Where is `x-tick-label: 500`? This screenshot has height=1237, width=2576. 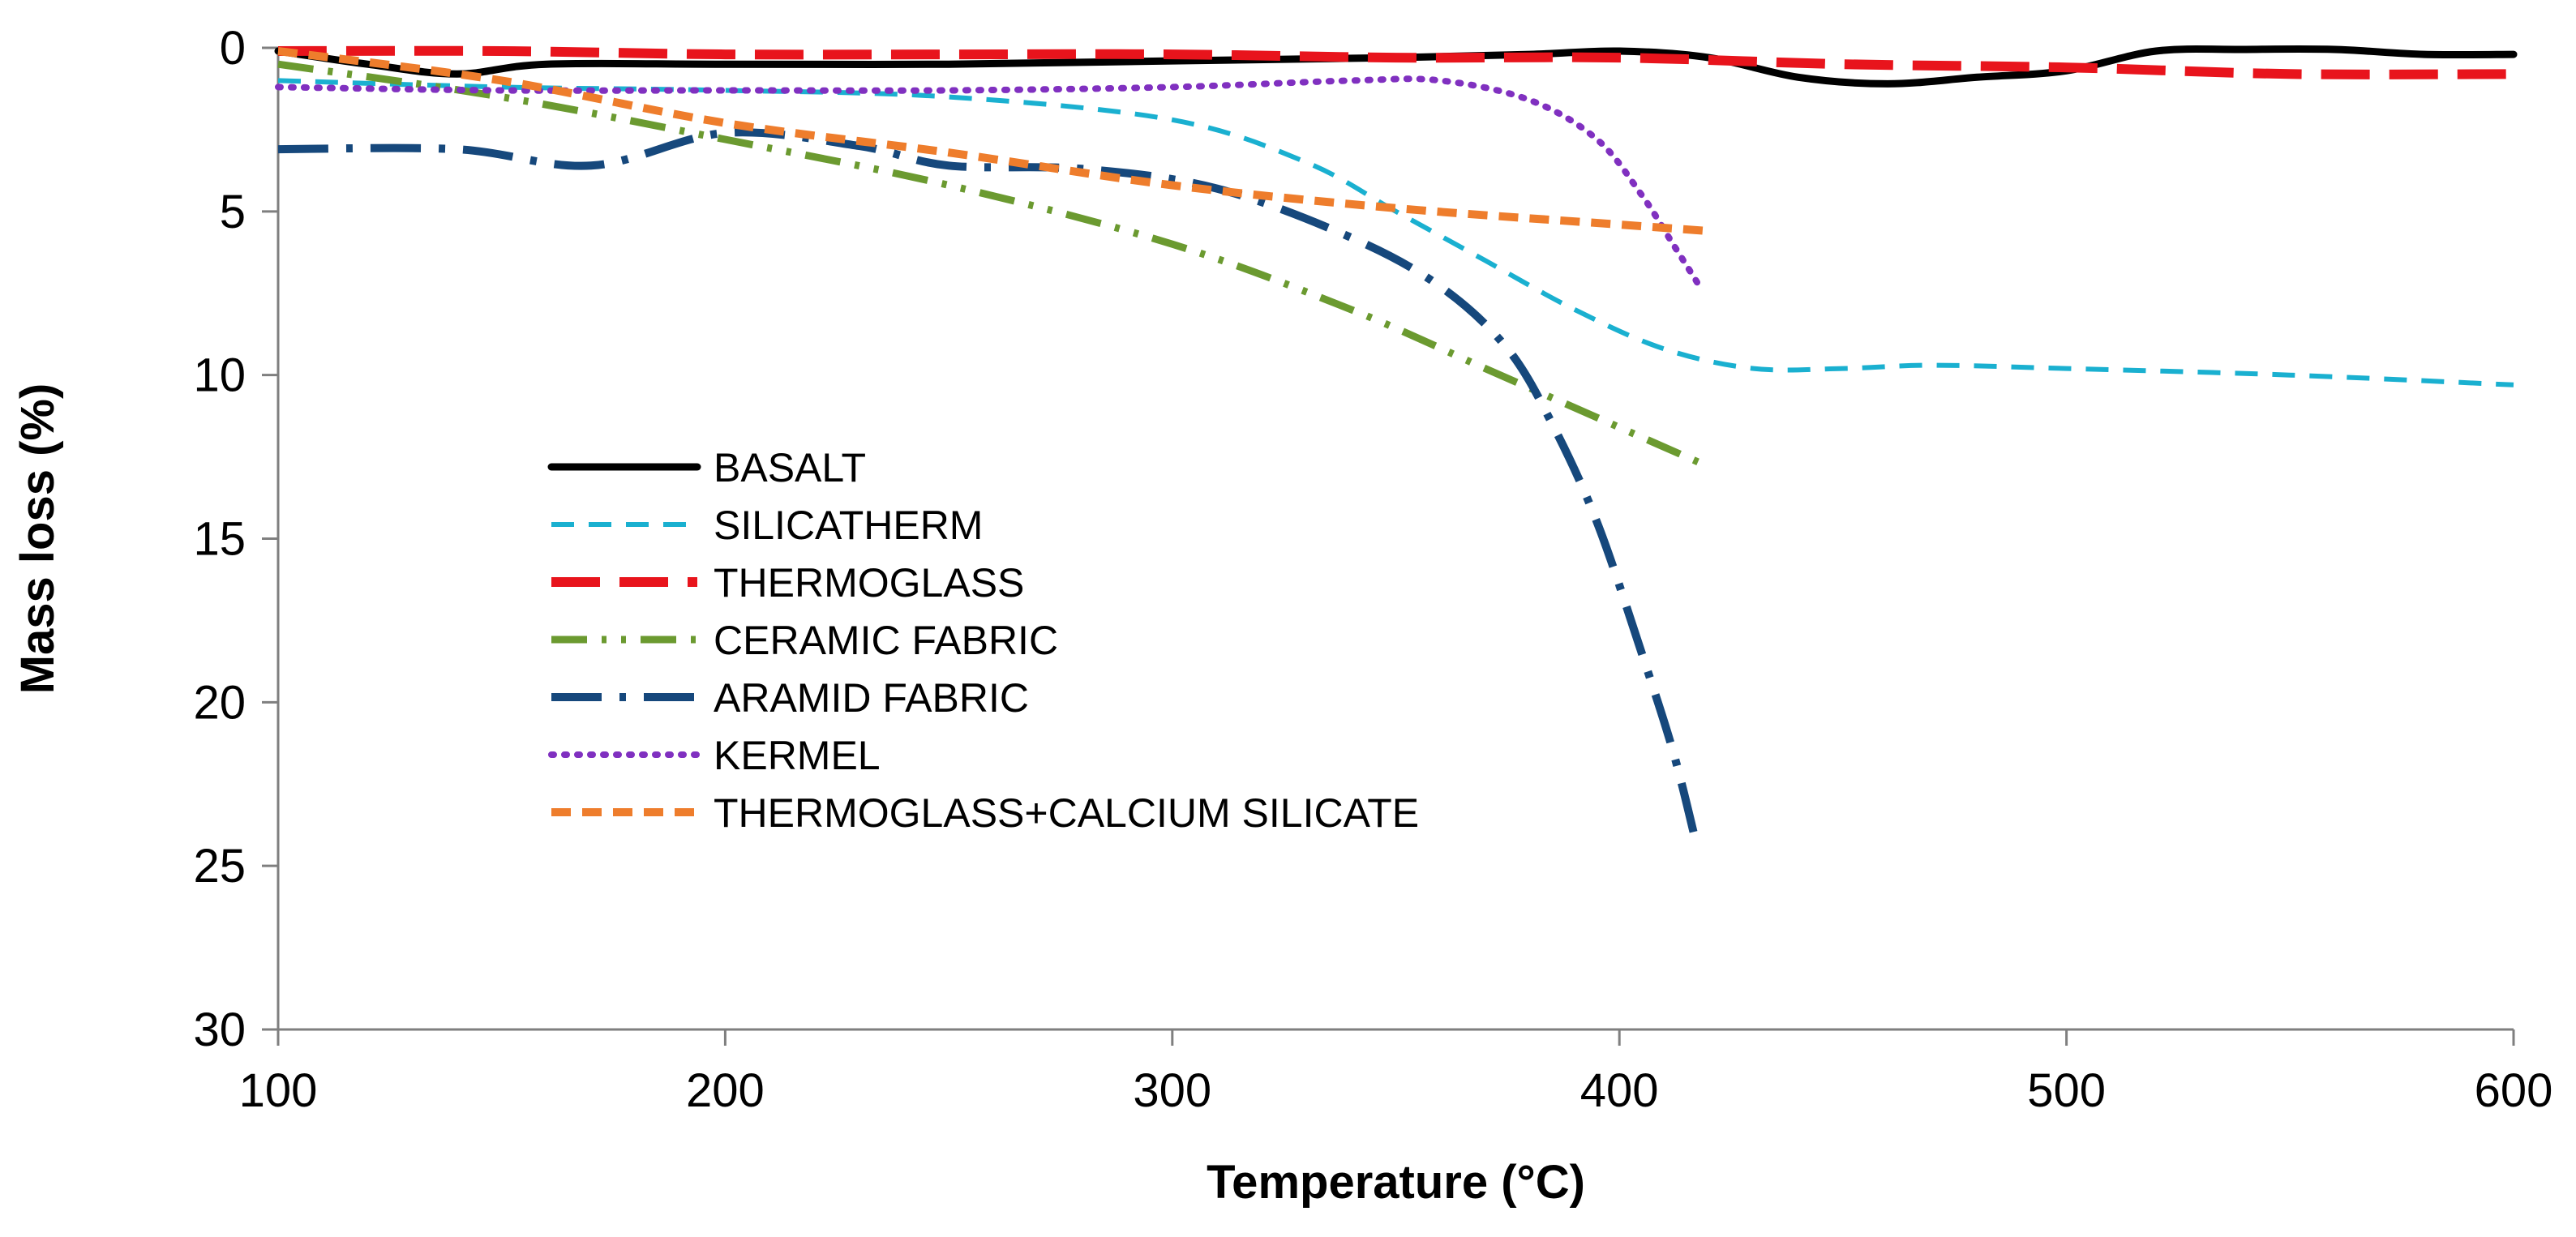 x-tick-label: 500 is located at coordinates (2066, 1090).